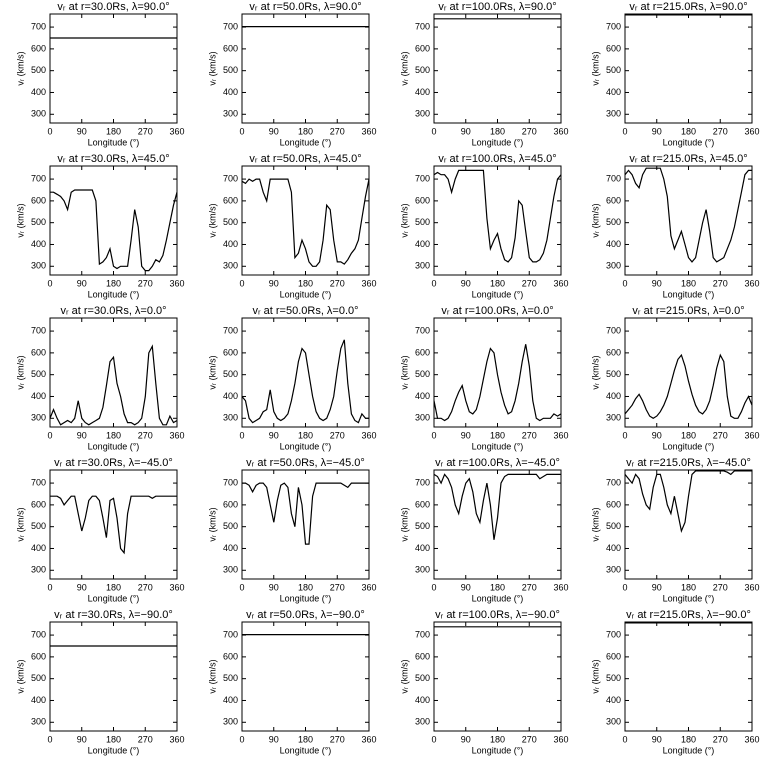  What do you see at coordinates (497, 615) in the screenshot?
I see `chart-title: vᵣ at r=100.0Rs, λ=−90.0°` at bounding box center [497, 615].